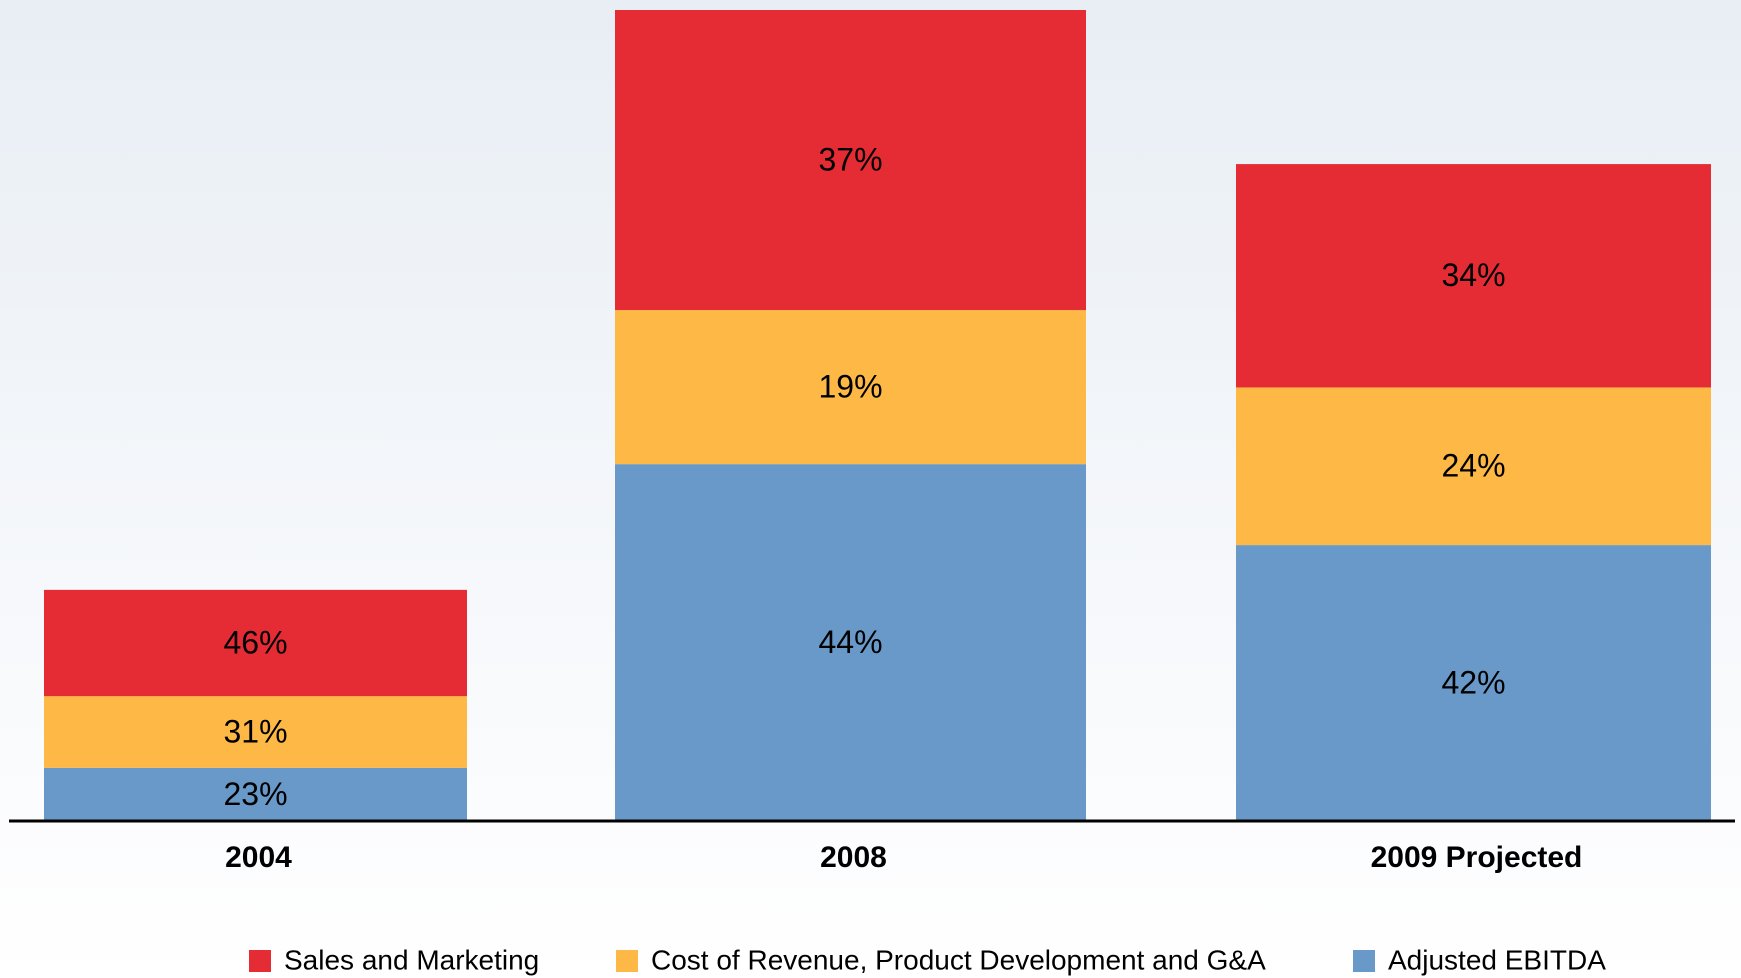 The image size is (1741, 978). I want to click on x-tick-label: 2009 Projected, so click(1477, 857).